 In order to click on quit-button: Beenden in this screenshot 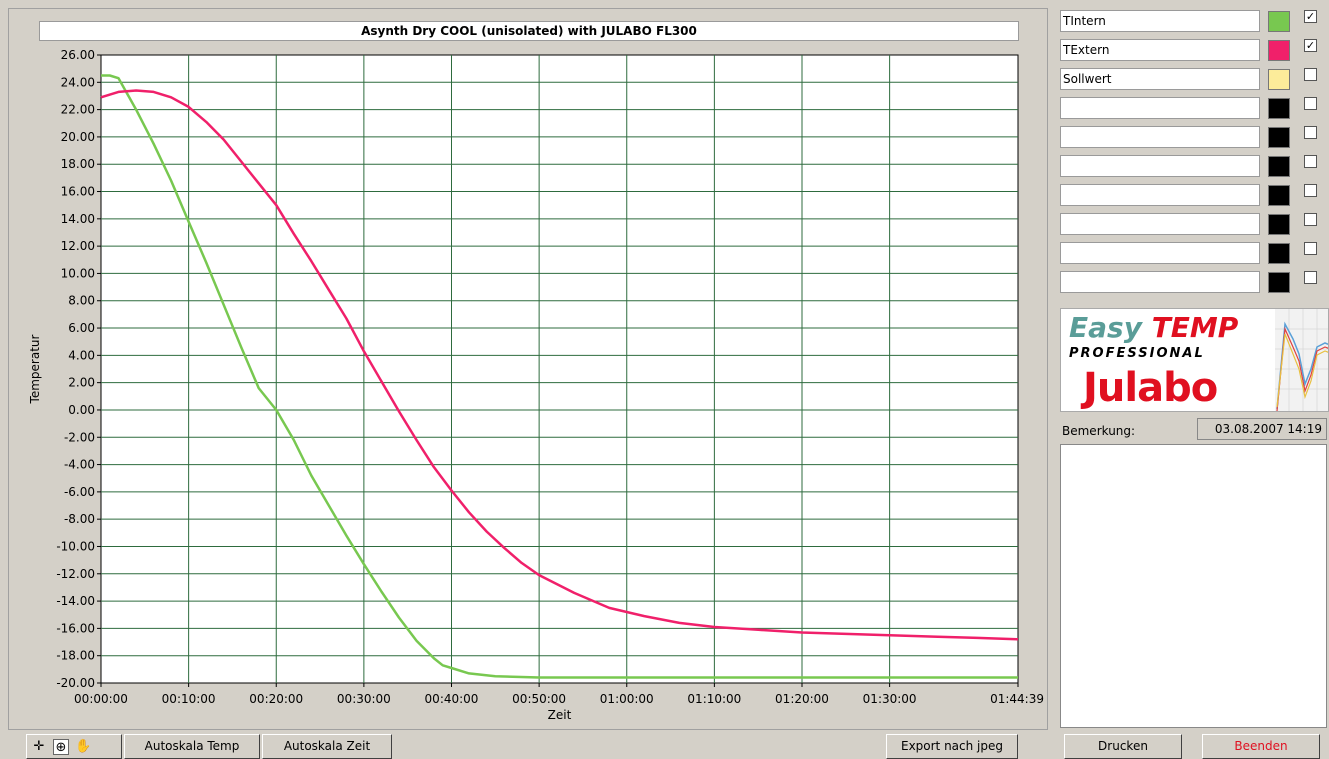, I will do `click(1261, 746)`.